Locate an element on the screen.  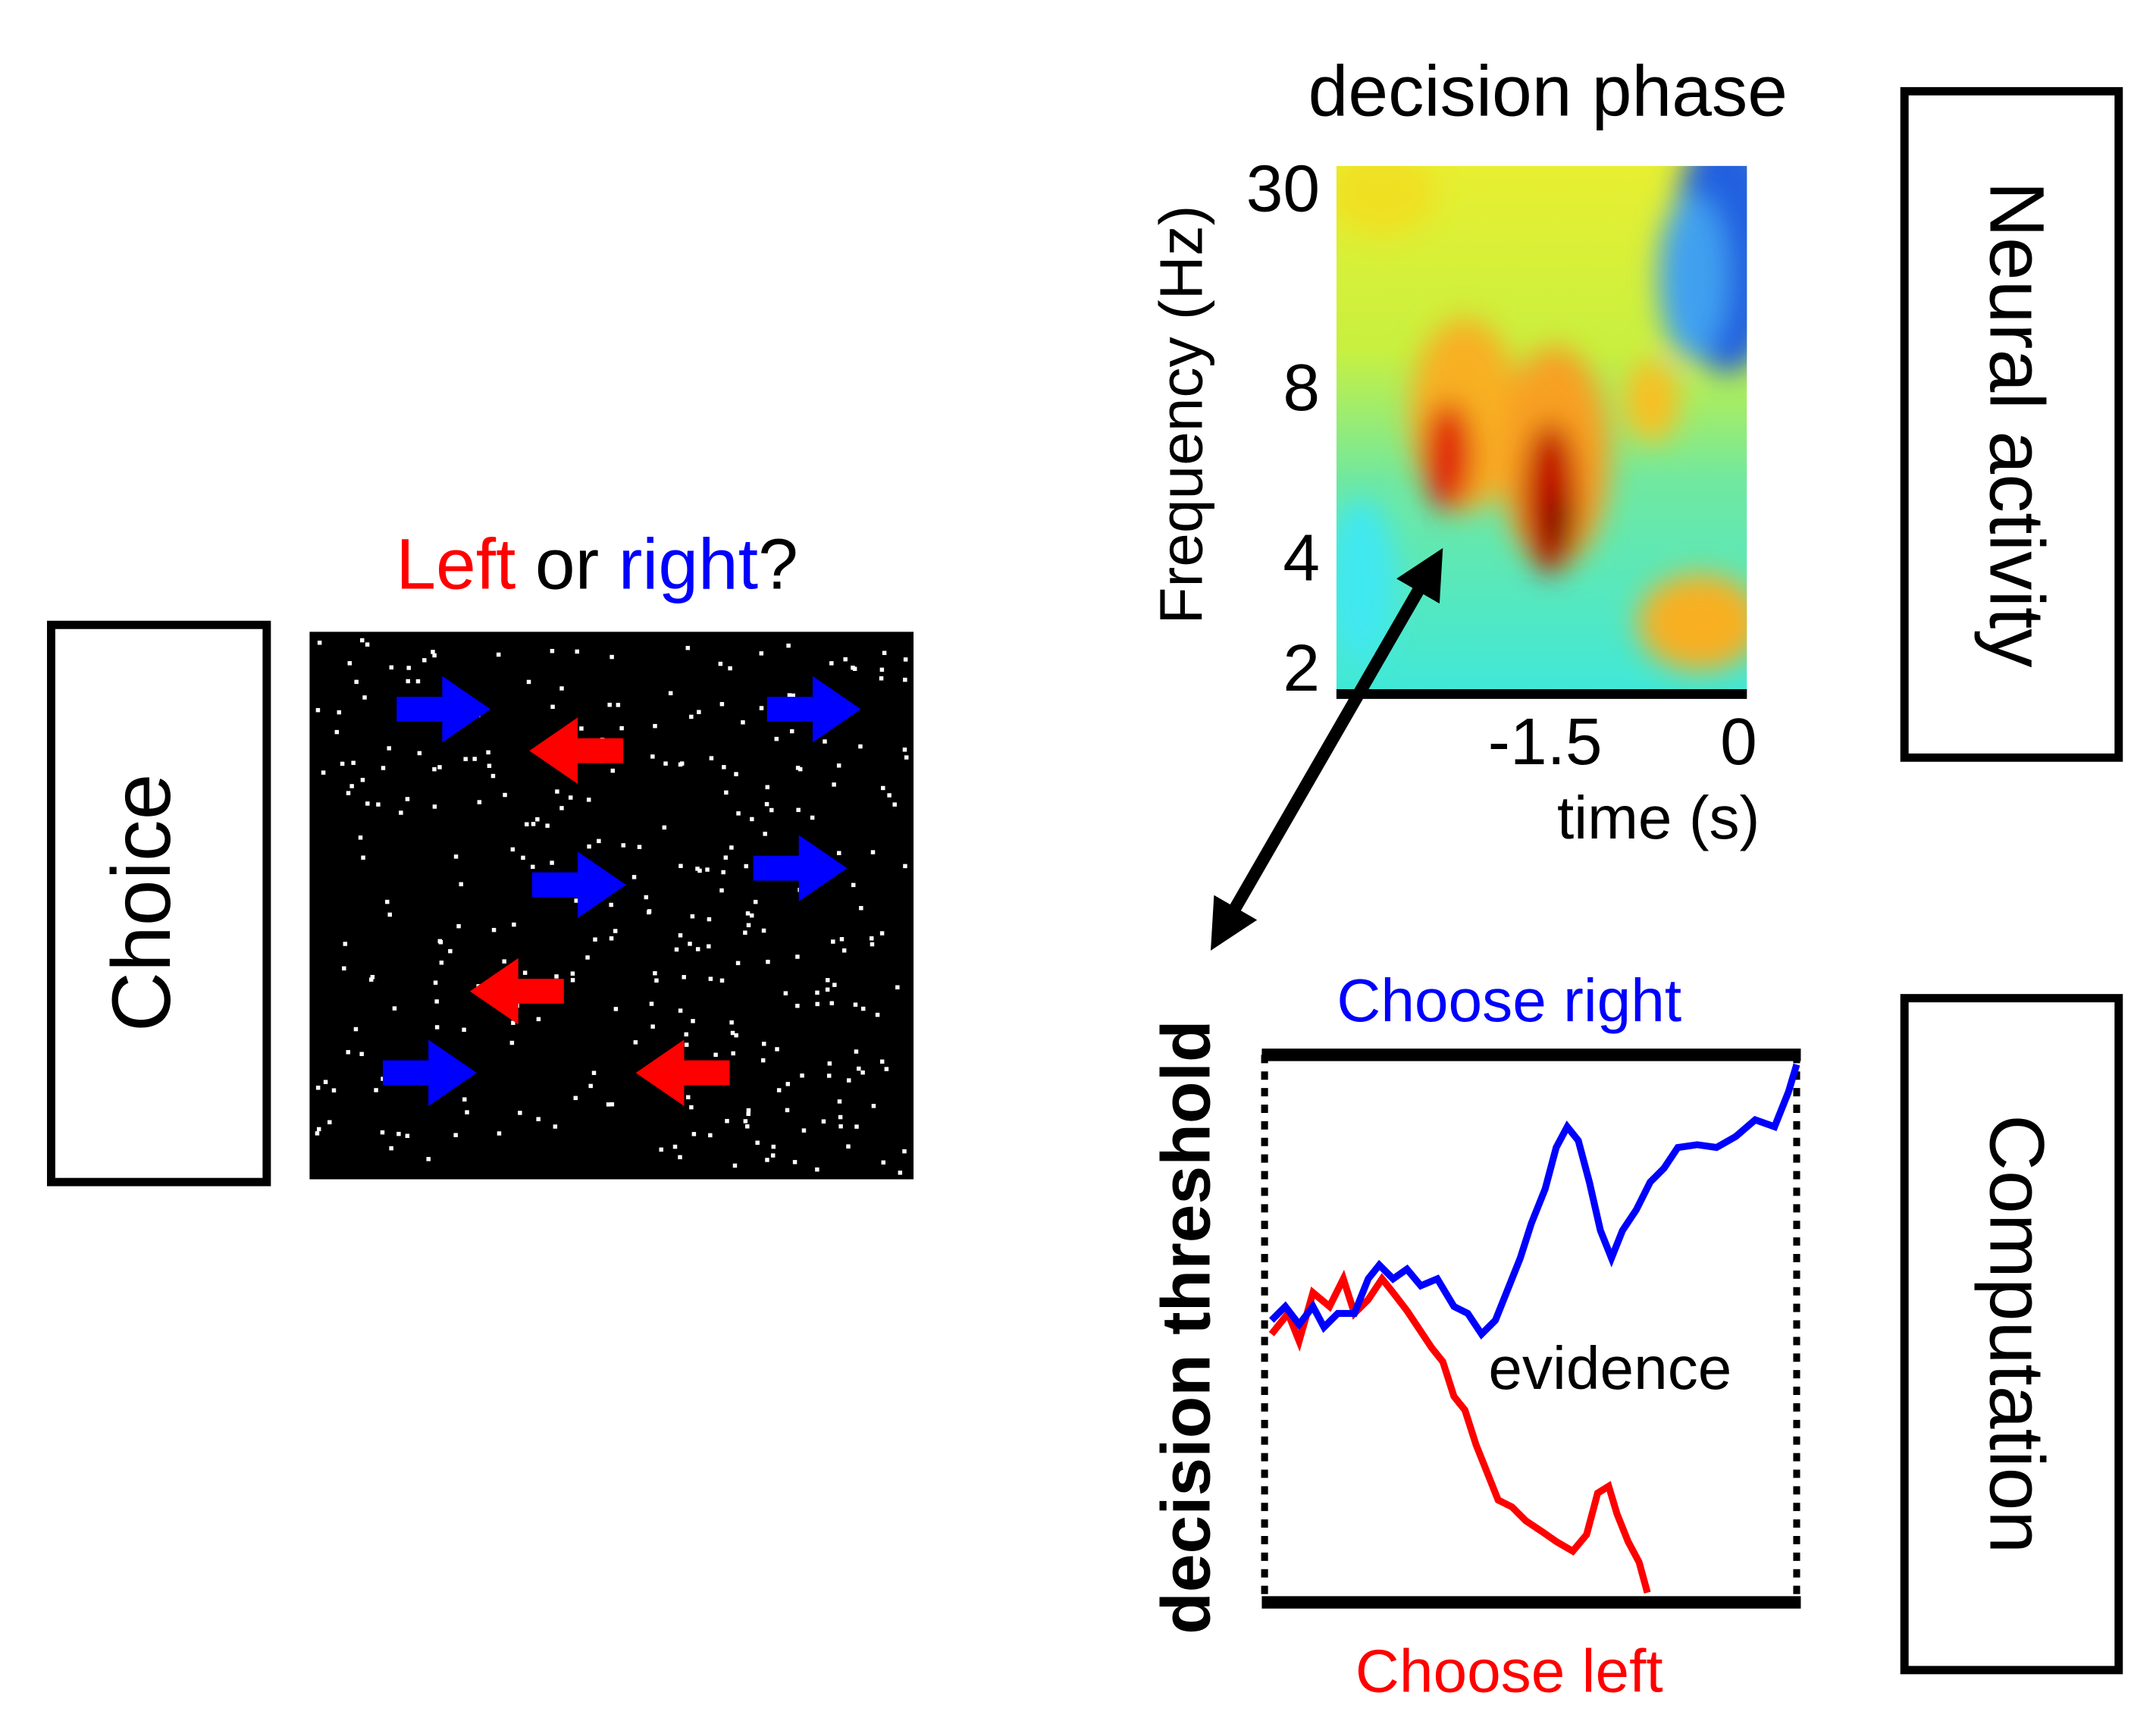
evidence-label: evidence is located at coordinates (1610, 1368).